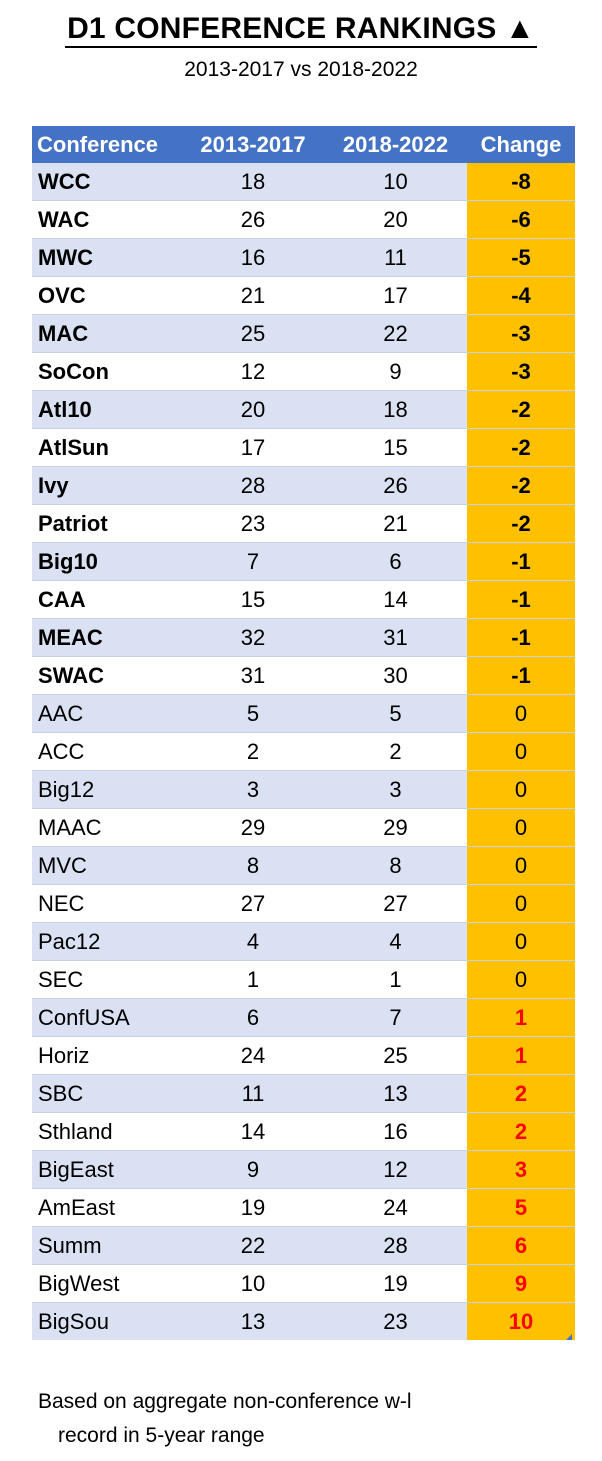  What do you see at coordinates (253, 1131) in the screenshot?
I see `cell-2013-2017: 14` at bounding box center [253, 1131].